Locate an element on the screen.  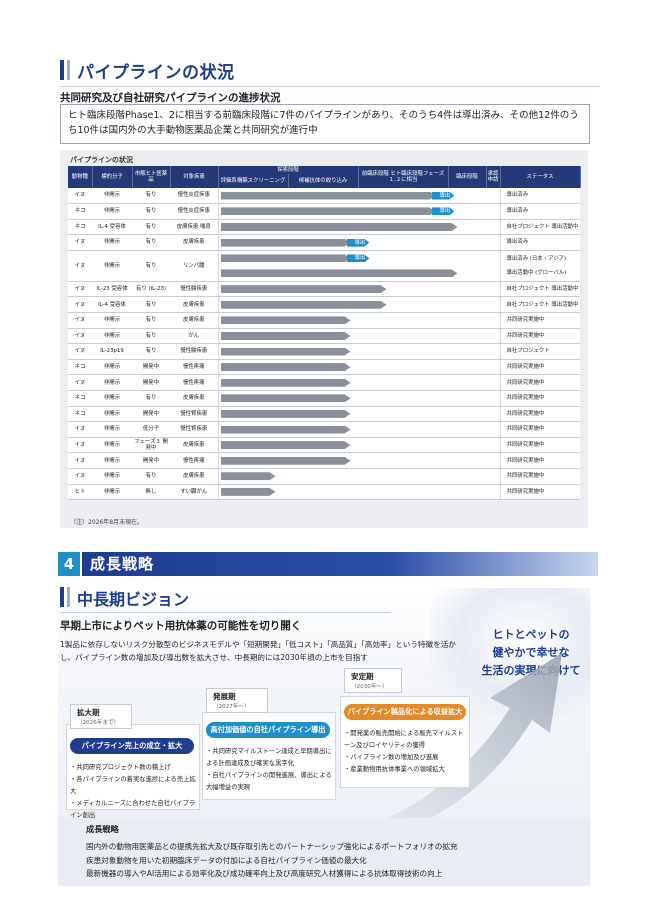
section-title: パイプラインの状況 is located at coordinates (156, 73).